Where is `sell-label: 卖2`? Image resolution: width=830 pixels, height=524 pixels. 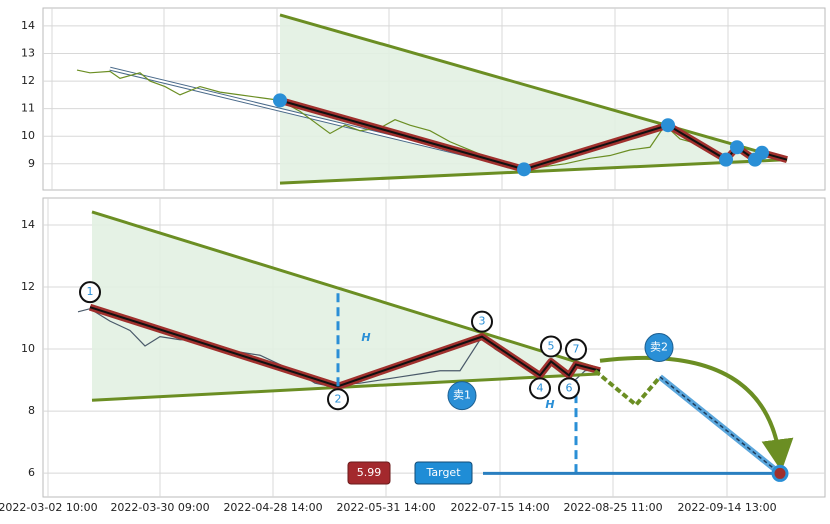
sell-label: 卖2 is located at coordinates (659, 347).